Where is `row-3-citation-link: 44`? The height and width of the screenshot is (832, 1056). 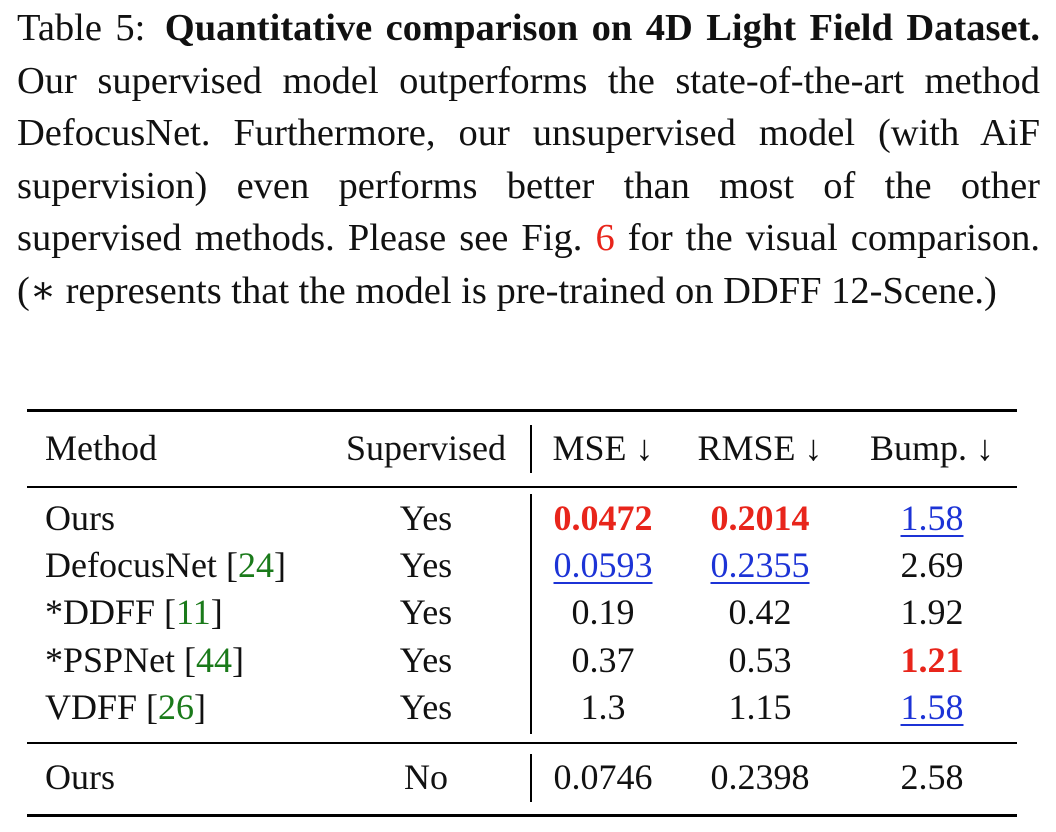 row-3-citation-link: 44 is located at coordinates (214, 660).